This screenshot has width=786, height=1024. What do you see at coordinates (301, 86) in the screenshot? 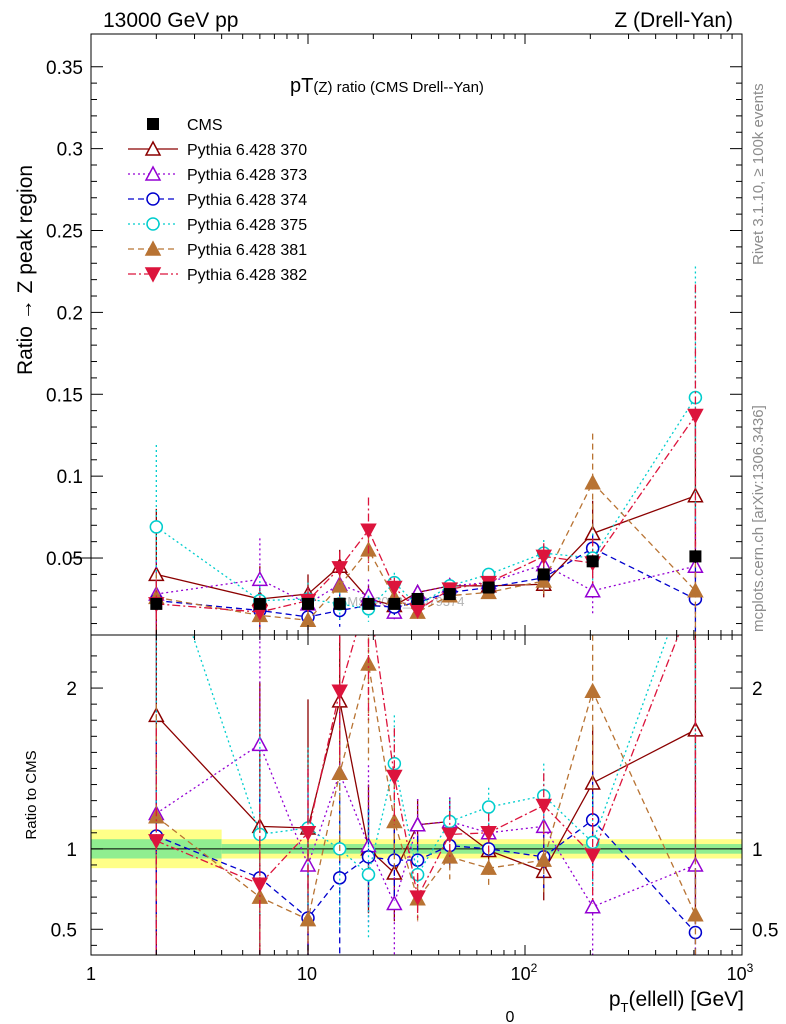
I see `main-title-pt: pT` at bounding box center [301, 86].